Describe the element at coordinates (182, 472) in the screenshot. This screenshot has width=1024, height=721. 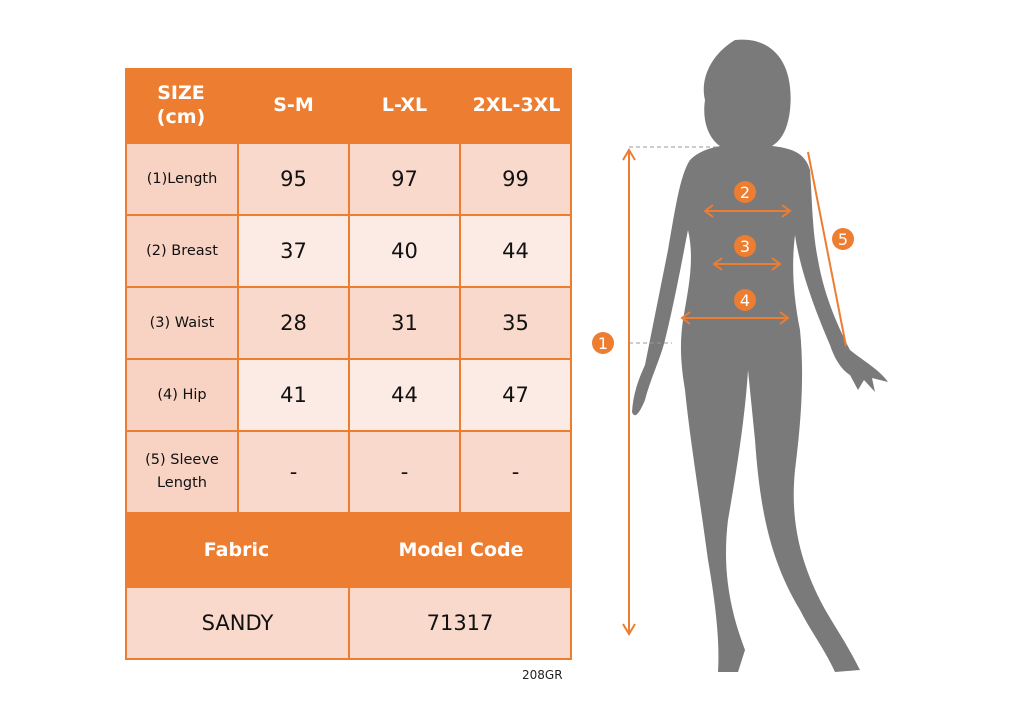
I see `row-label: (5) Sleeve Length` at that location.